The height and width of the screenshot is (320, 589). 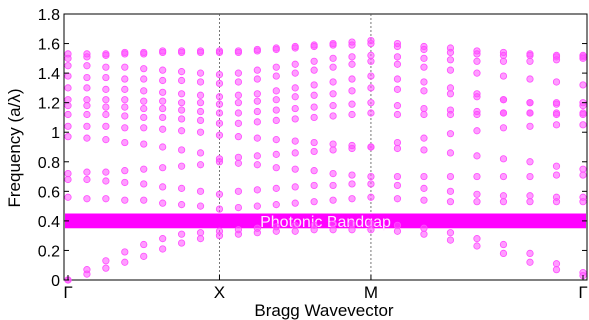 I want to click on y-tick-label: 0.4, so click(x=49, y=222).